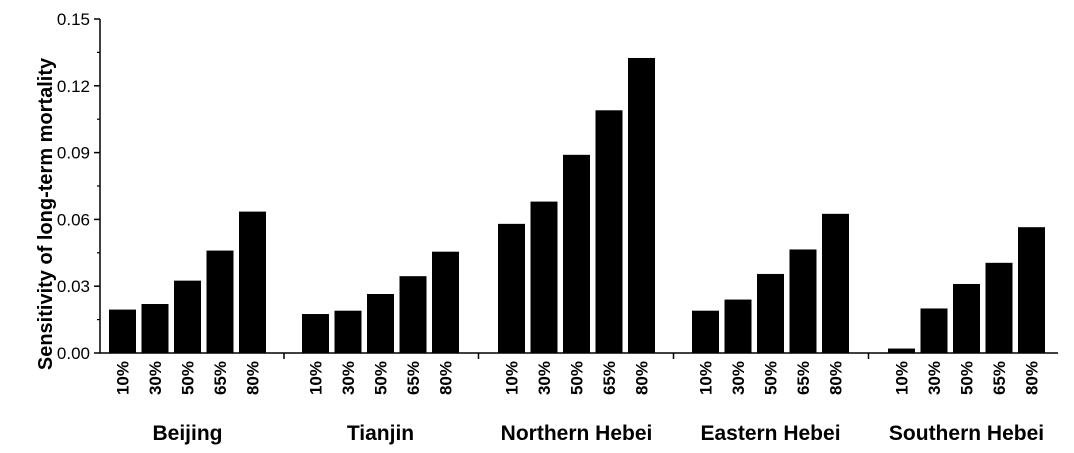 The image size is (1074, 453). Describe the element at coordinates (187, 433) in the screenshot. I see `group-label: Beijing` at that location.